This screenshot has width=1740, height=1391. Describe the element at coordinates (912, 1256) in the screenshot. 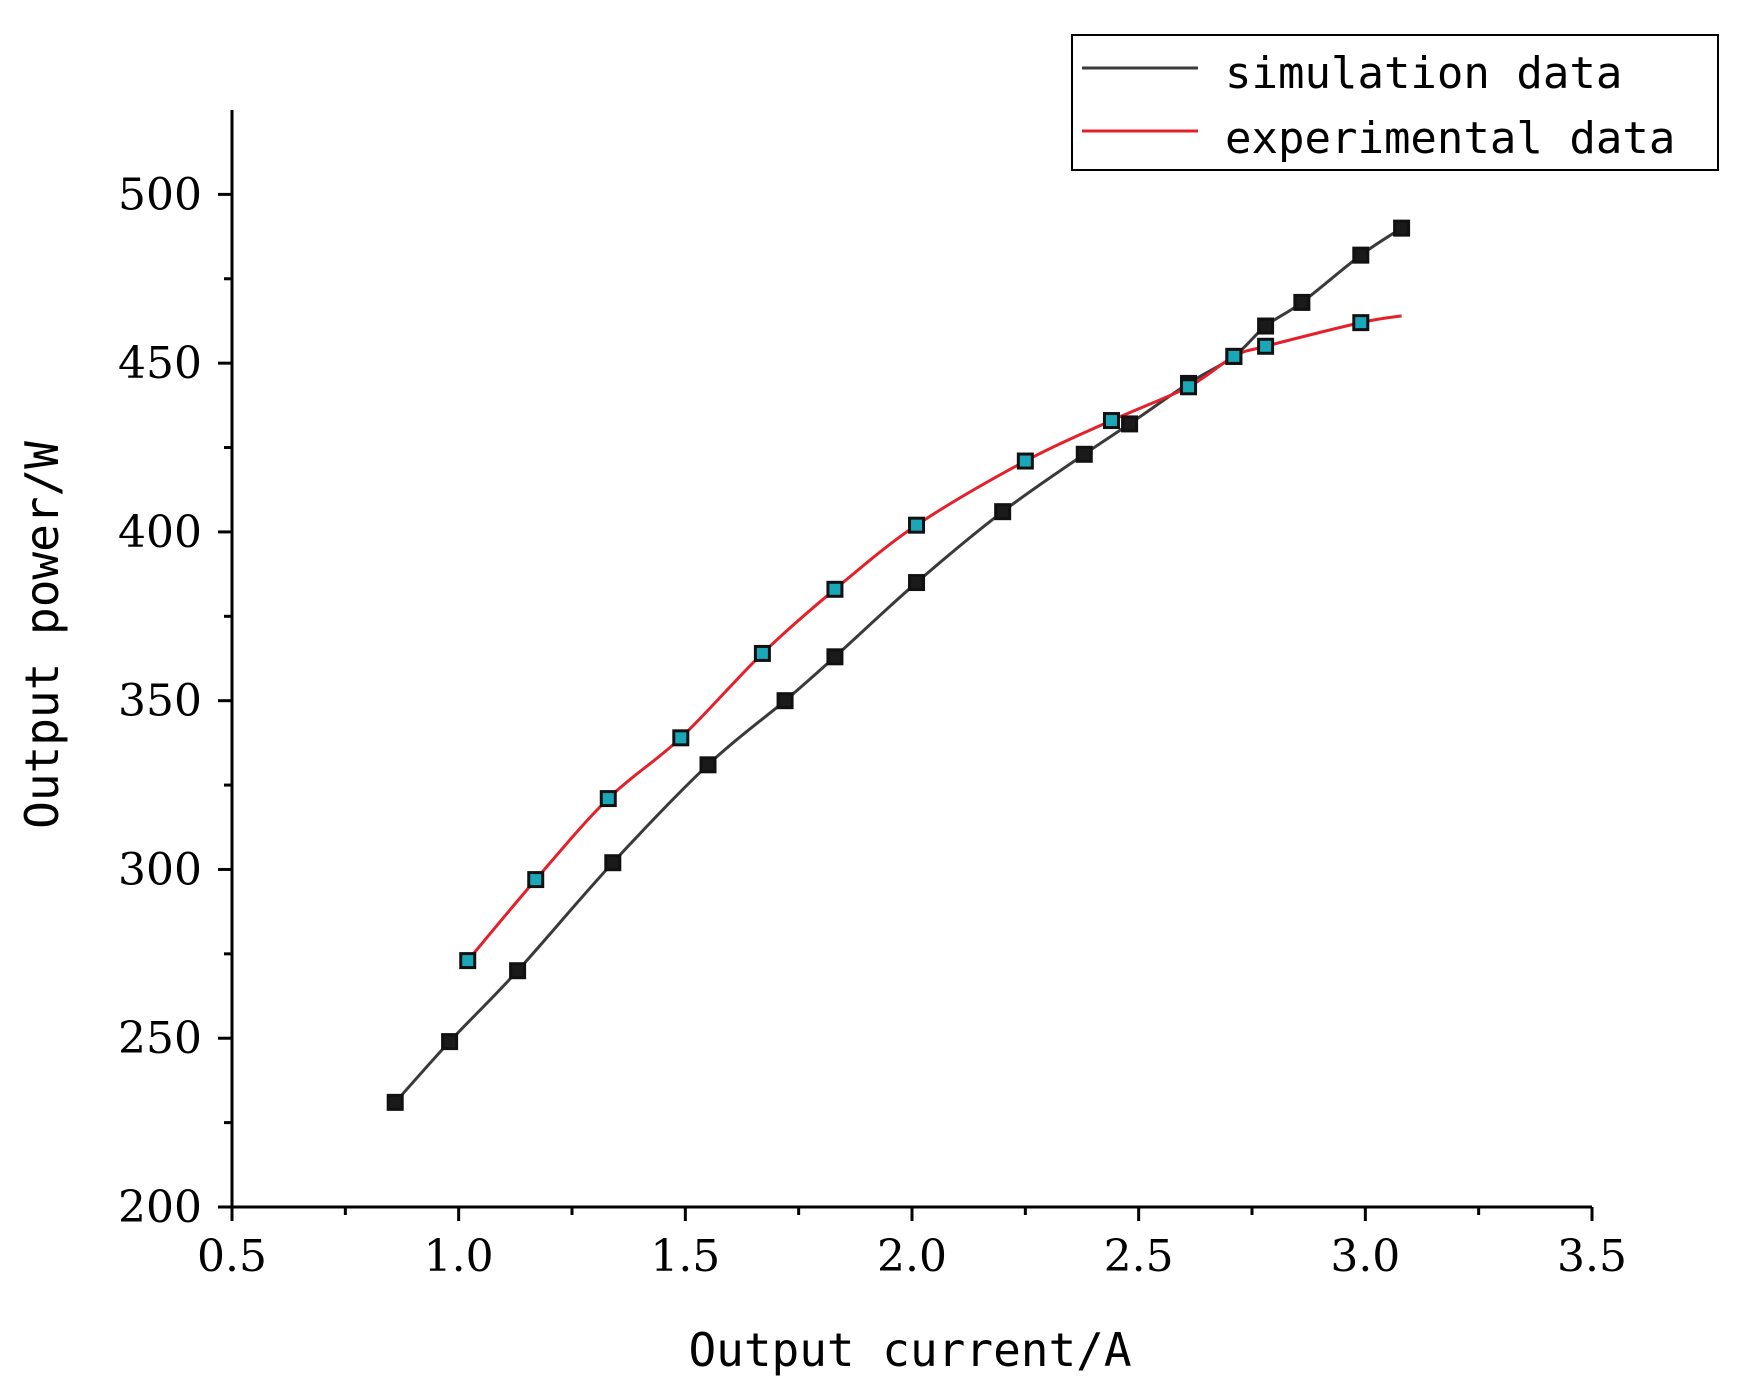

I see `x-tick-label: 2.0` at that location.